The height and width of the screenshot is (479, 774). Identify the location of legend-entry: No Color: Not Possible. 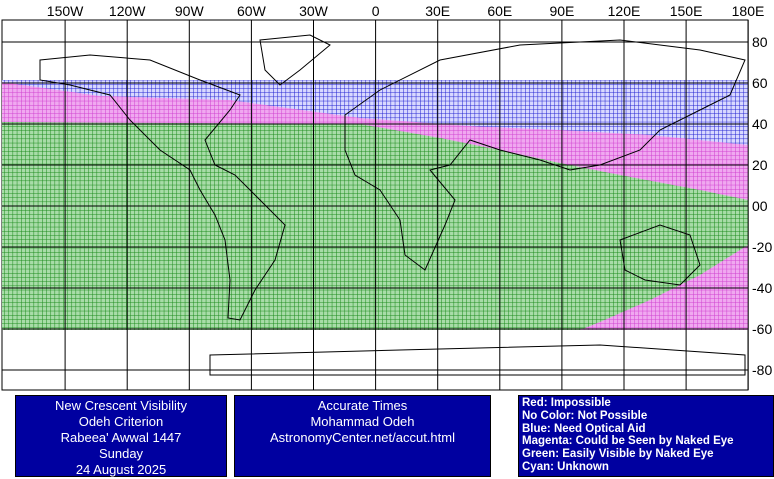
(585, 415).